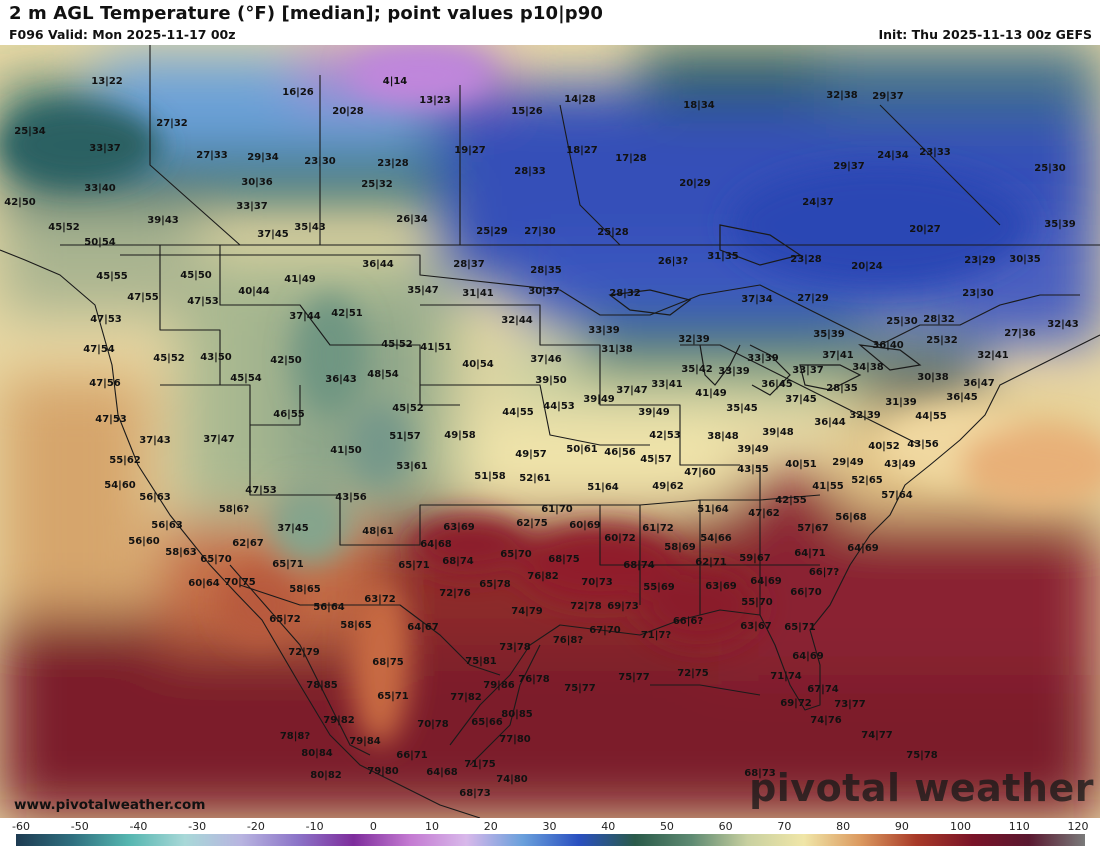  I want to click on point-value-label: 64|68, so click(442, 772).